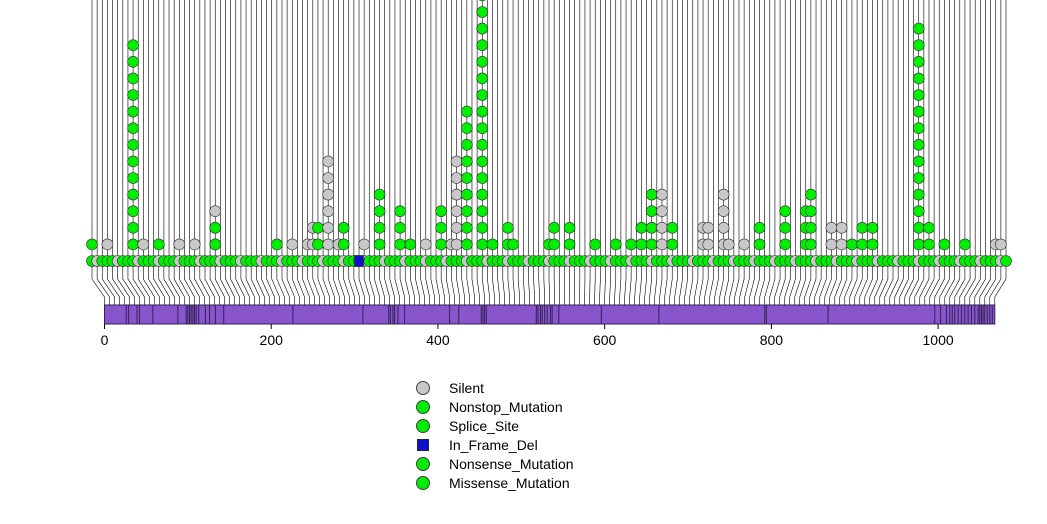 Image resolution: width=1047 pixels, height=524 pixels. I want to click on protein-domain-bar, so click(550, 314).